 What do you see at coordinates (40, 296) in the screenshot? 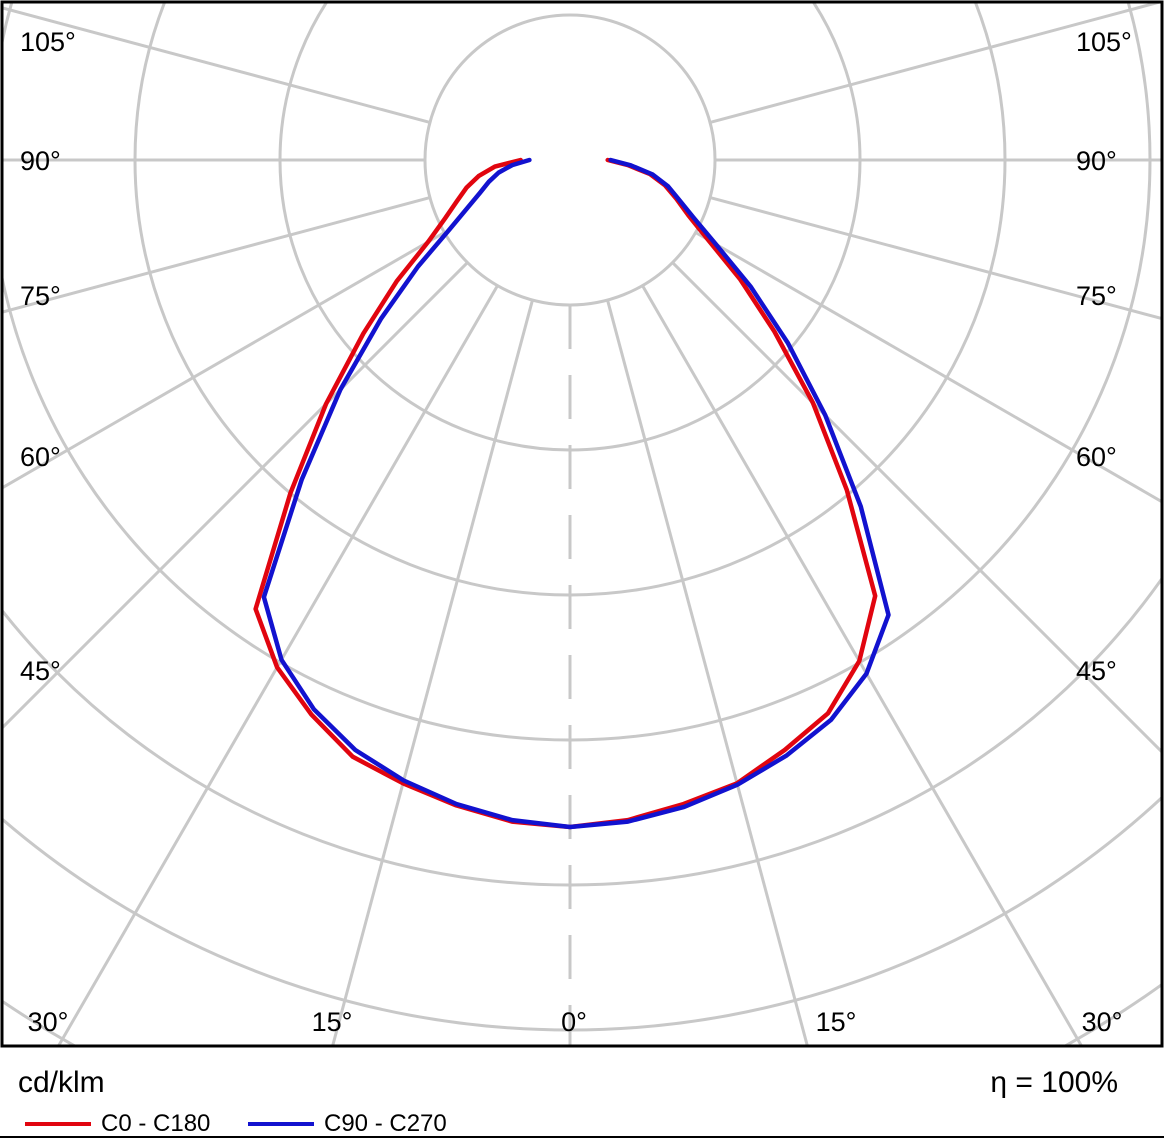
I see `angle-label-left: 75°` at bounding box center [40, 296].